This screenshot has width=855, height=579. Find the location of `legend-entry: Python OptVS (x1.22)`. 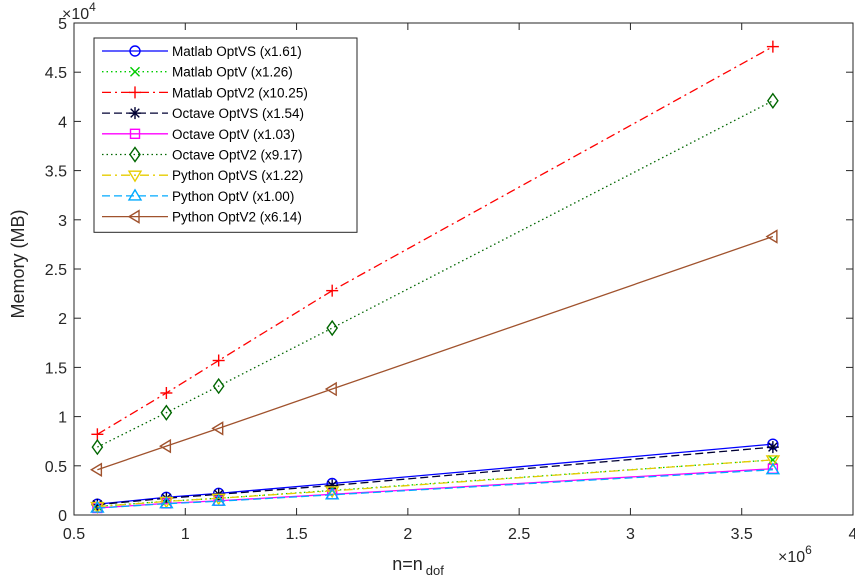

legend-entry: Python OptVS (x1.22) is located at coordinates (202, 175).